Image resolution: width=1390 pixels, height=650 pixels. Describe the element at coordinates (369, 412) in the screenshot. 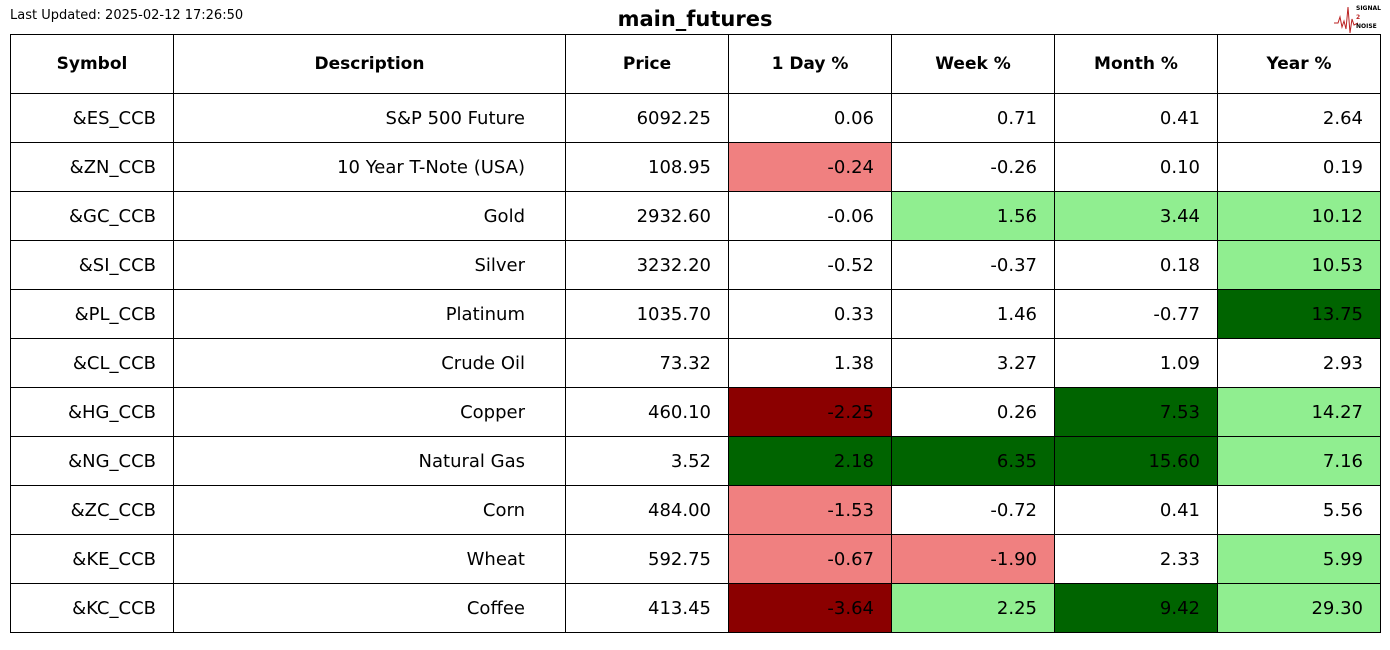

I see `cell: Copper` at that location.